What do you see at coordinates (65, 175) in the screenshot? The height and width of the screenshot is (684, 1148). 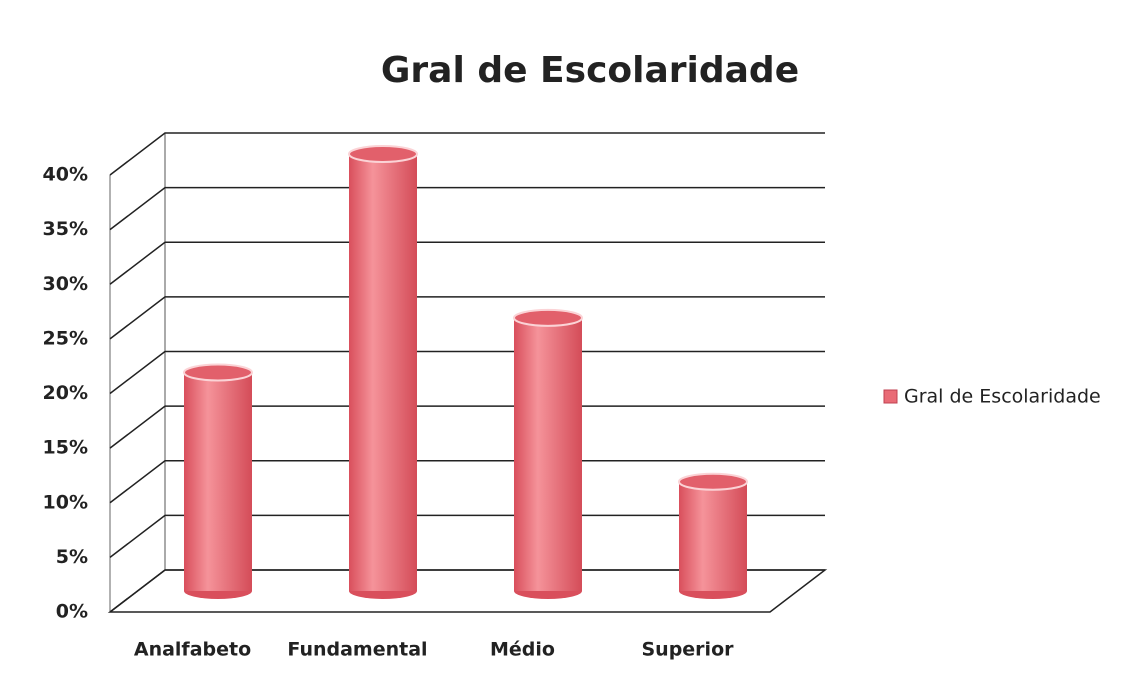 I see `y-tick-label: 40%` at bounding box center [65, 175].